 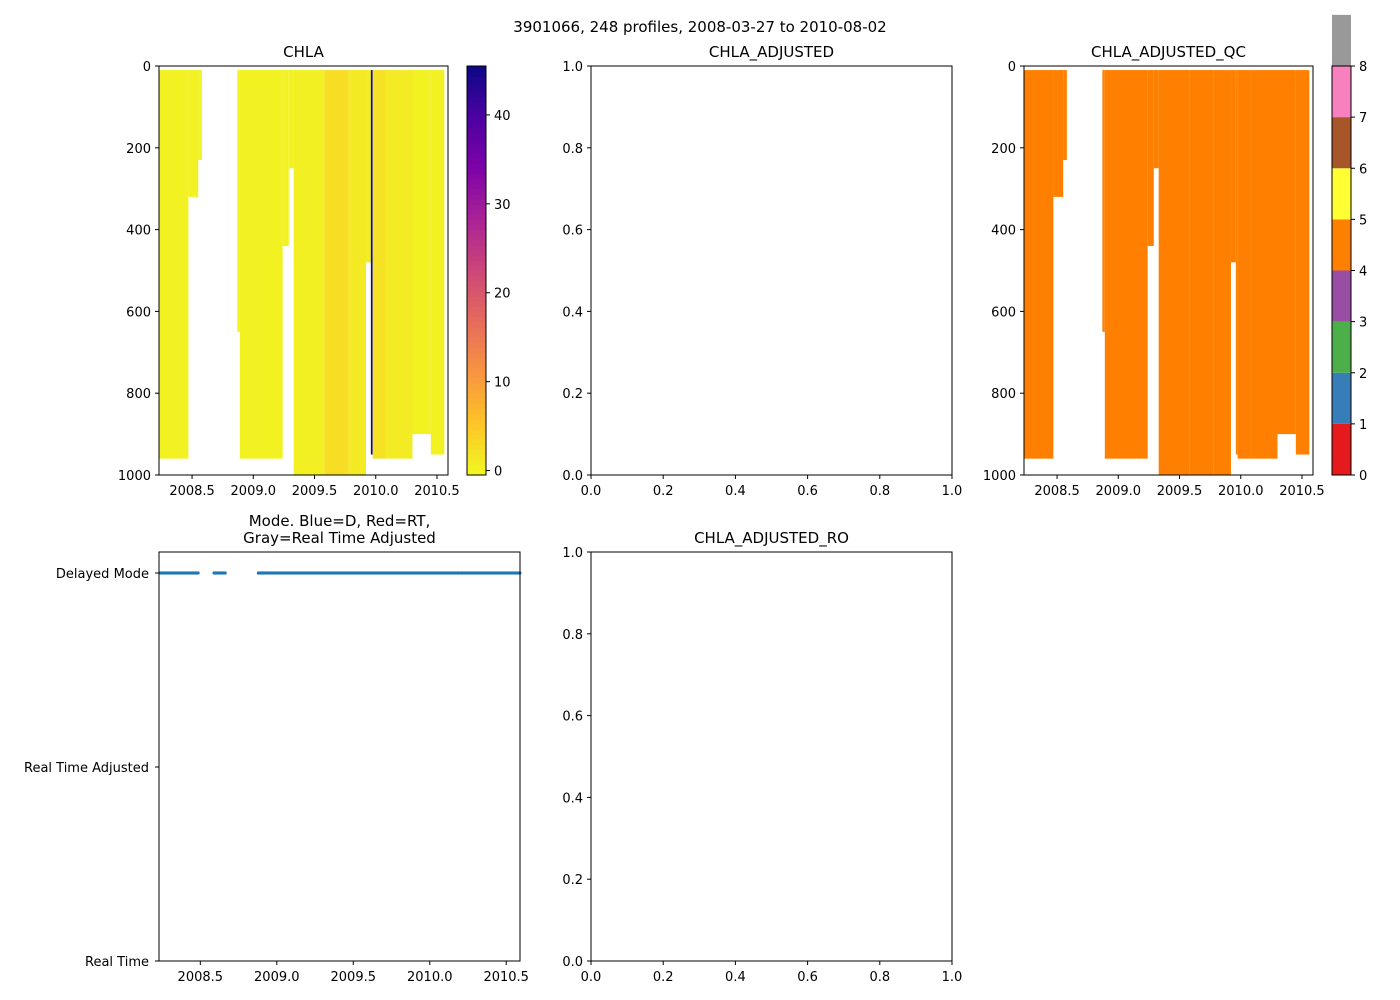 What do you see at coordinates (138, 312) in the screenshot?
I see `y-tick-label: 600` at bounding box center [138, 312].